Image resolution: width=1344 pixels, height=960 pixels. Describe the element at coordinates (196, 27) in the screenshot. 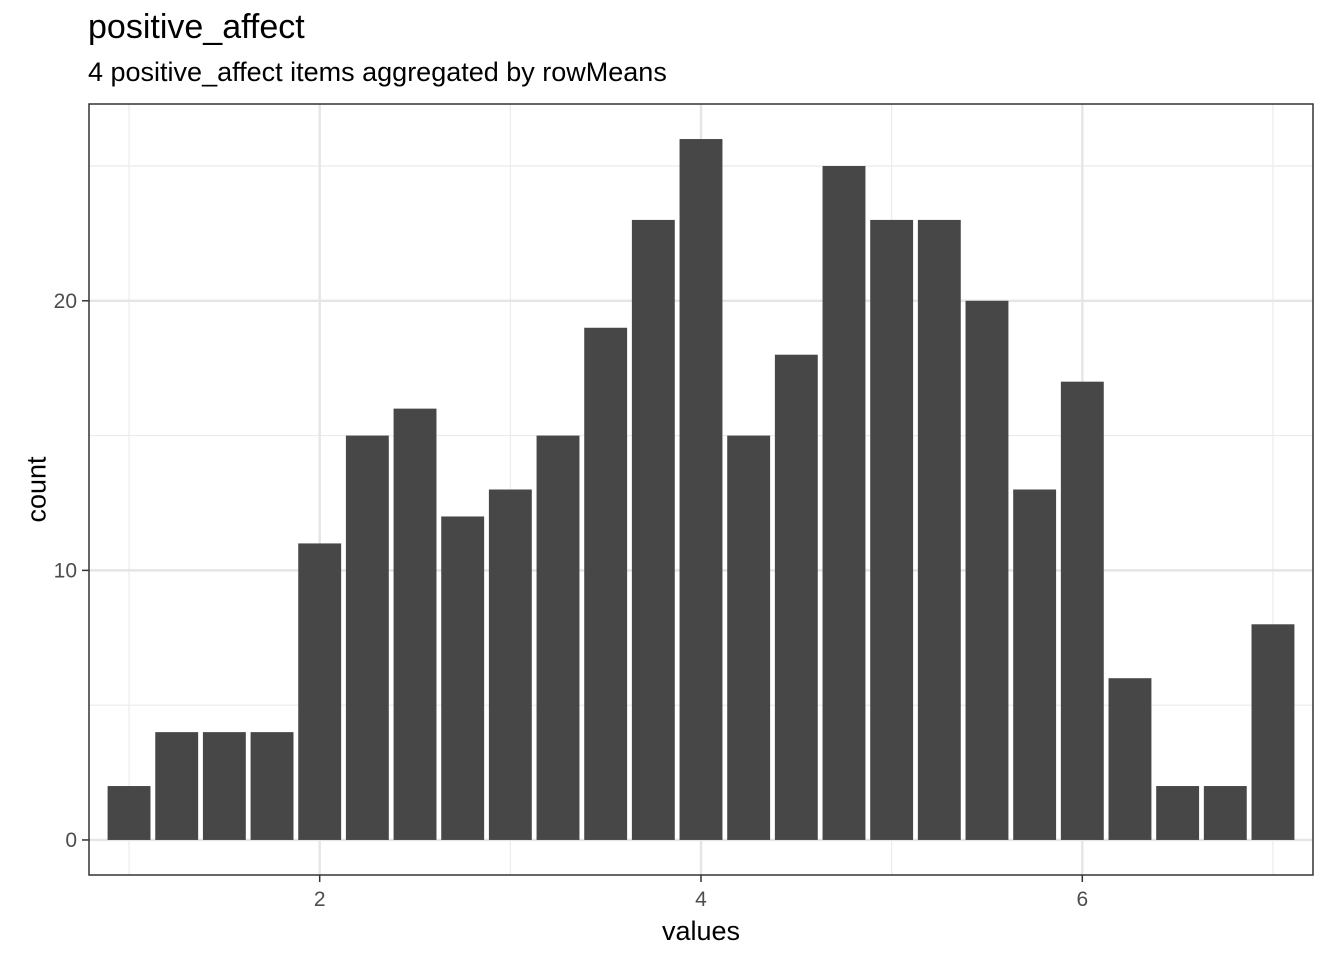

I see `chart-title: positive_affect` at that location.